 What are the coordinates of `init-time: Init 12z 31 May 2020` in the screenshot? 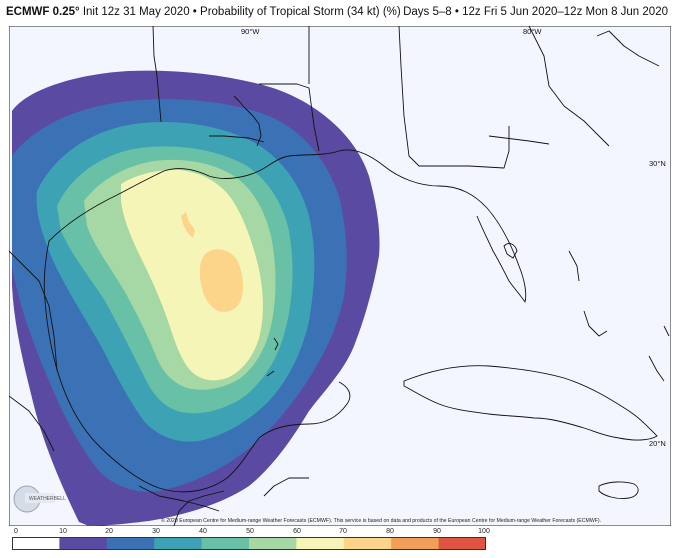 It's located at (136, 12).